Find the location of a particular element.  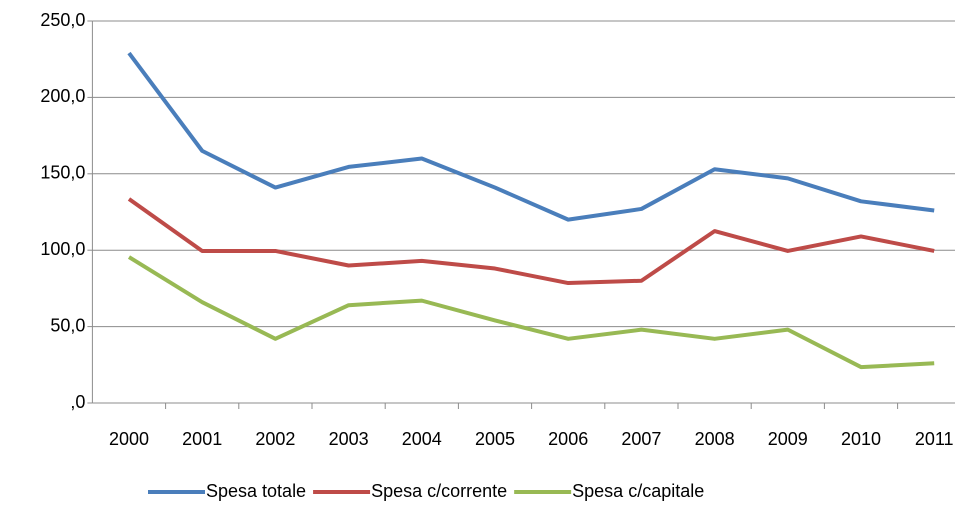

y-tick-label: 100,0 is located at coordinates (62, 249).